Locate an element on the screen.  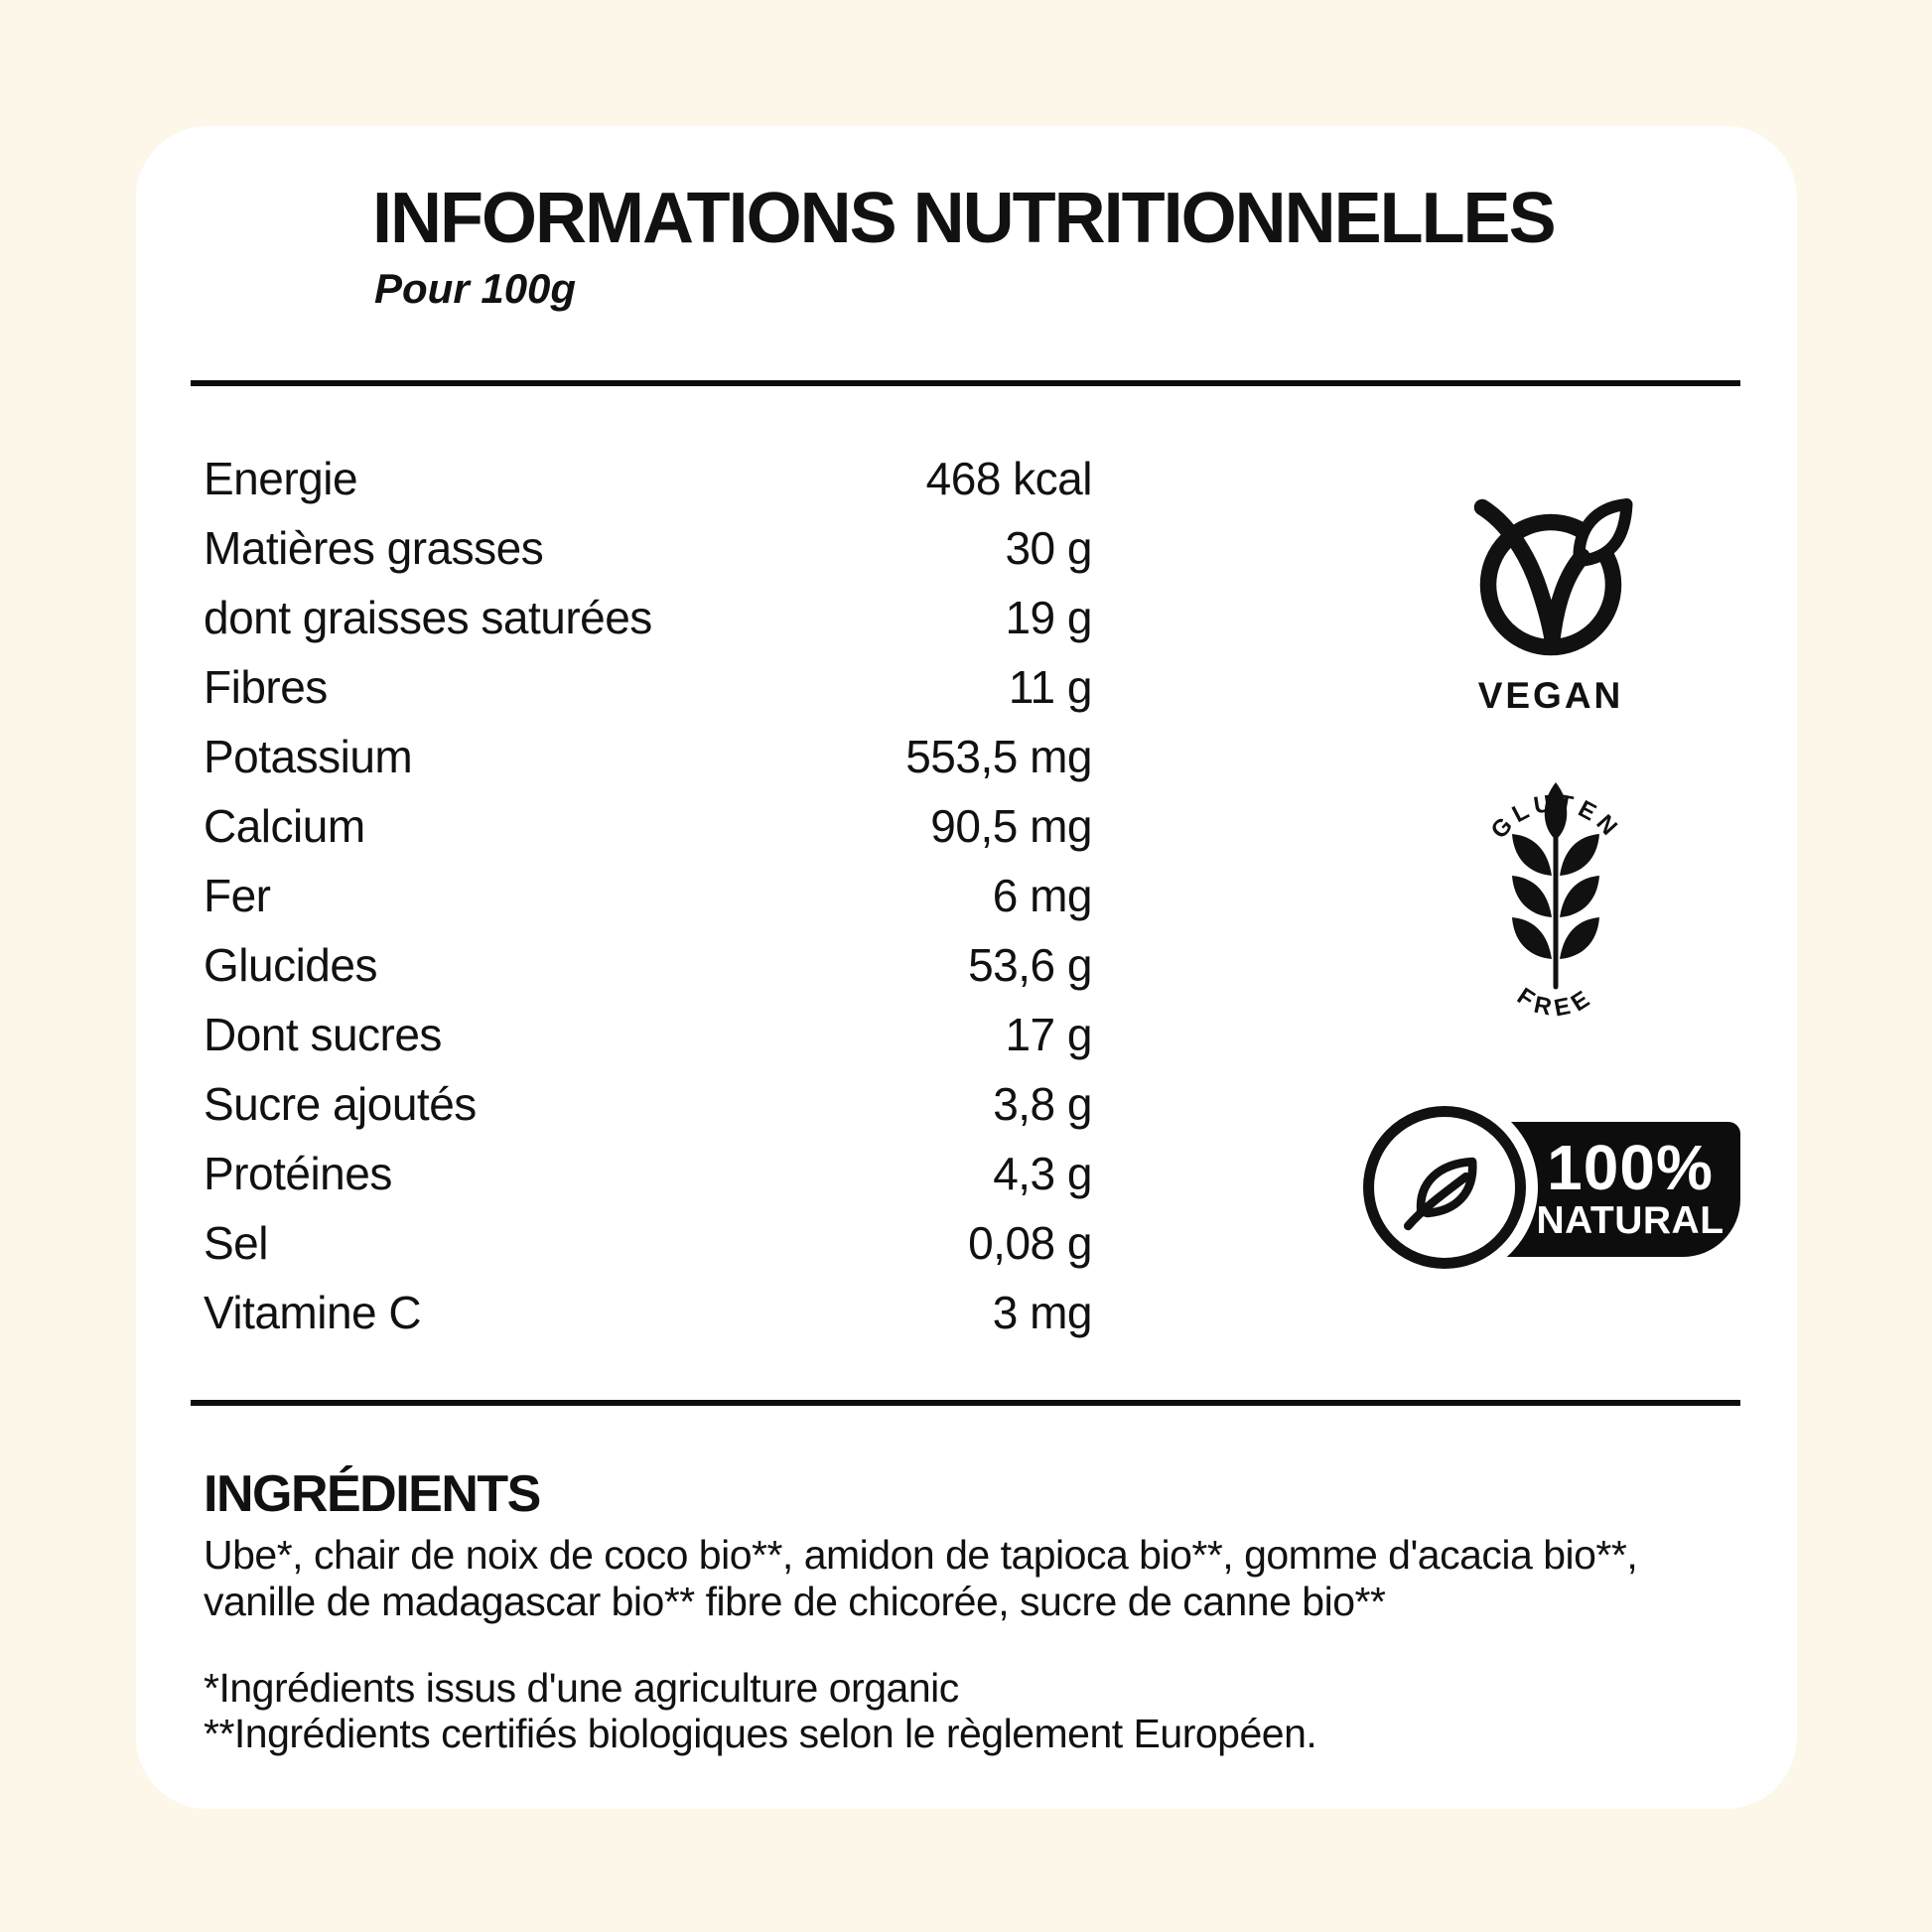
divider-top is located at coordinates (966, 383).